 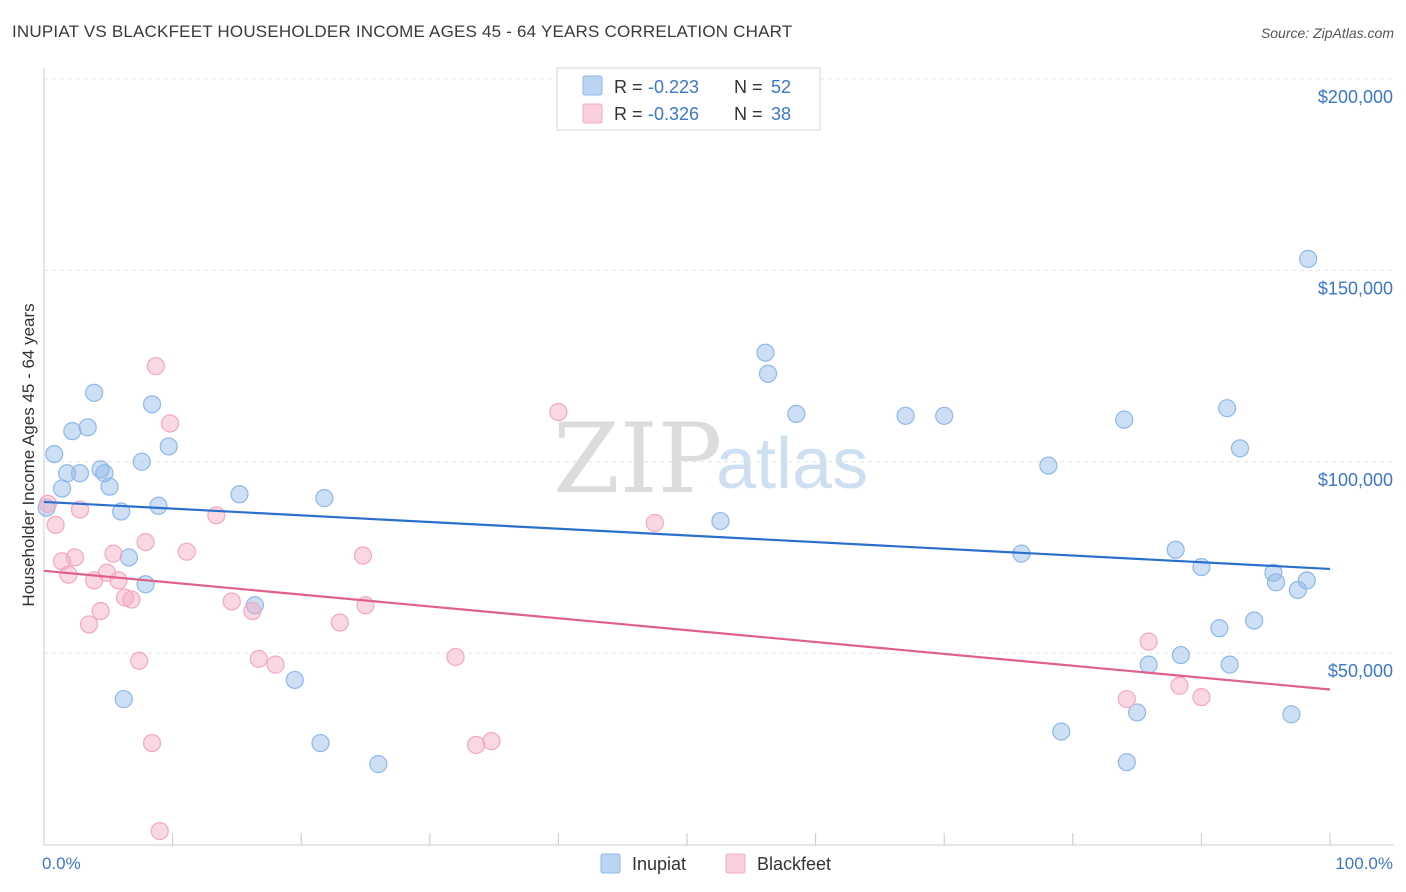 What do you see at coordinates (659, 864) in the screenshot?
I see `legend-label-inupiat: Inupiat` at bounding box center [659, 864].